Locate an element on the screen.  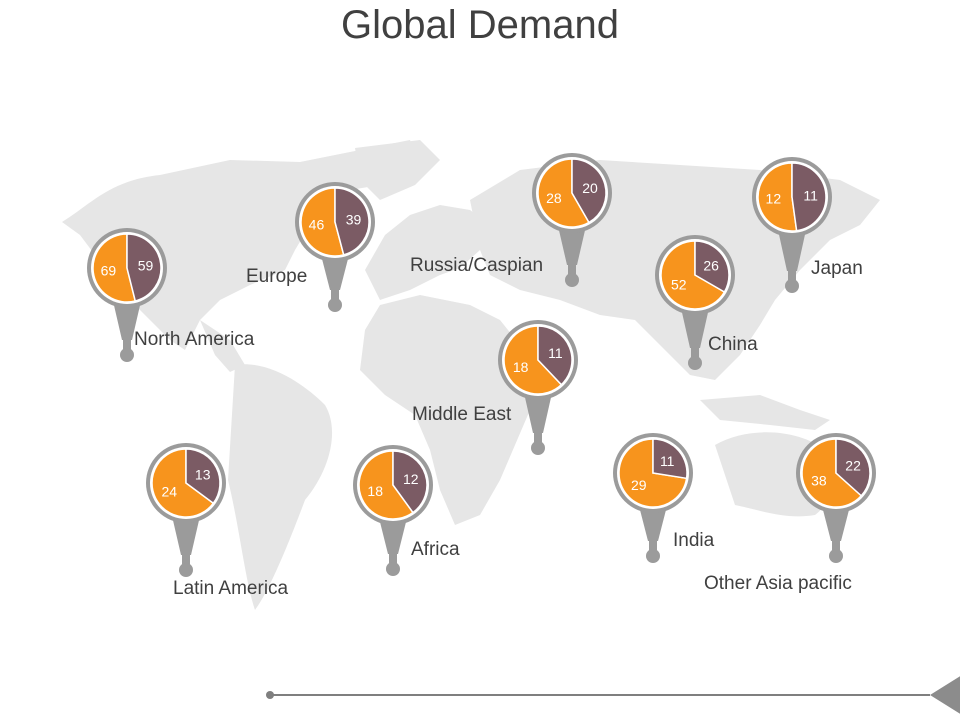
pie-value-purple: 20 is located at coordinates (590, 188).